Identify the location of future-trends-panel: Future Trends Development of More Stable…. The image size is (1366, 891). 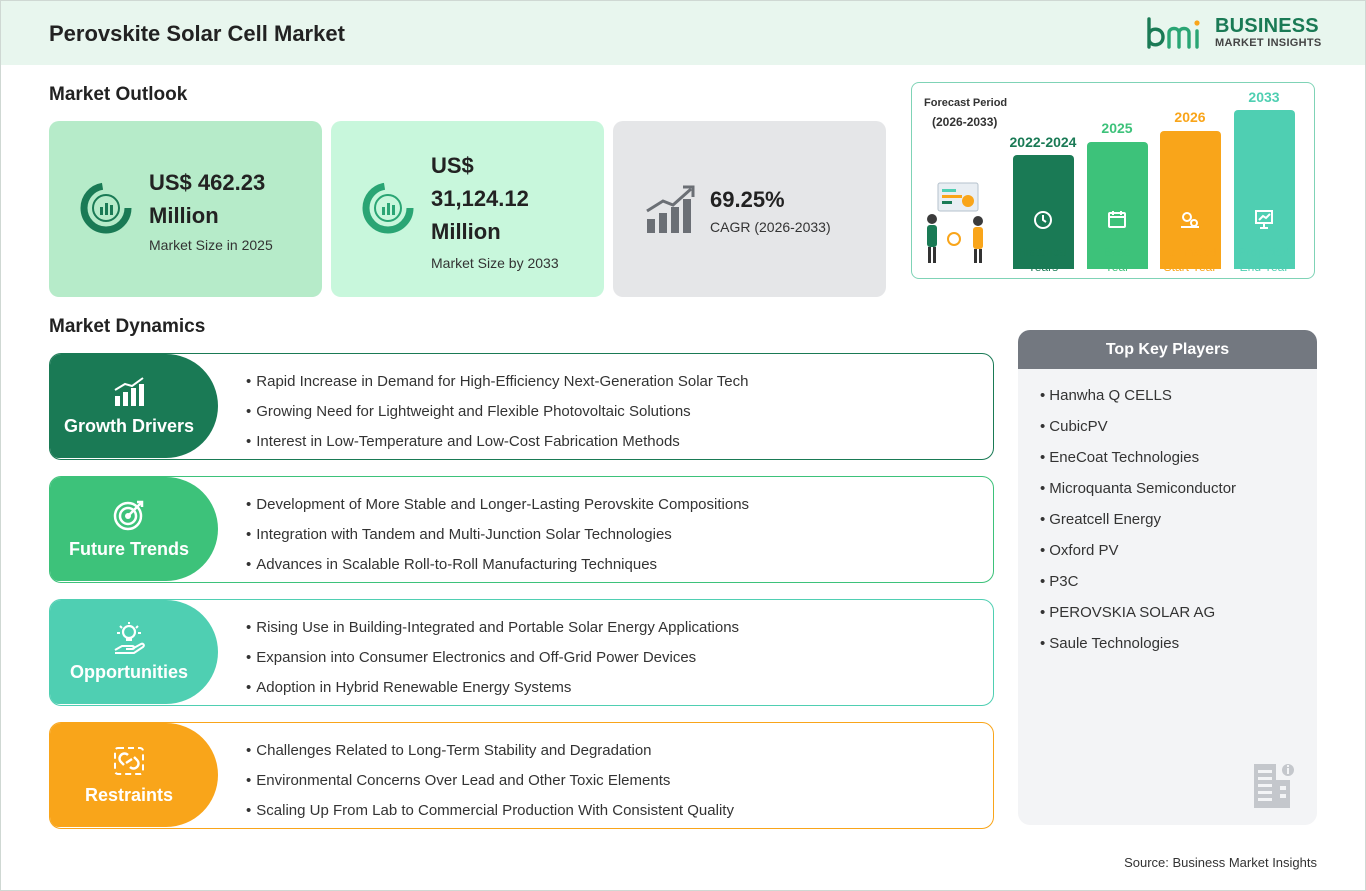
(521, 529).